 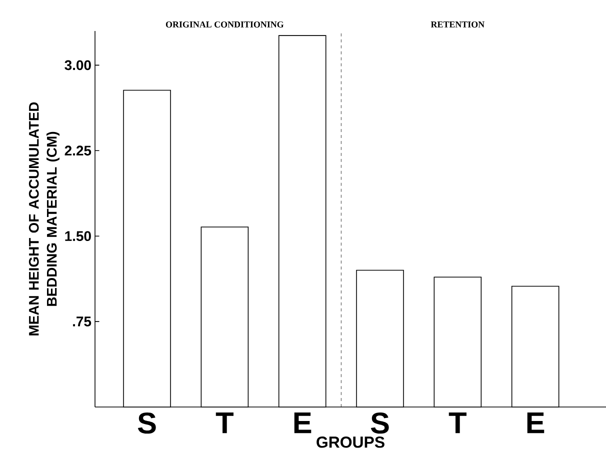 What do you see at coordinates (457, 24) in the screenshot?
I see `text: RETENTION` at bounding box center [457, 24].